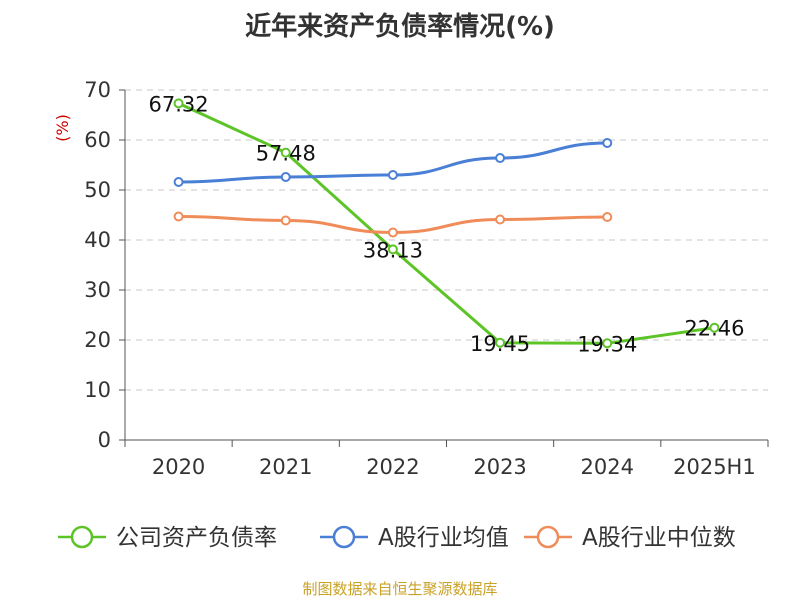  What do you see at coordinates (443, 538) in the screenshot?
I see `legend-label: A股行业均值` at bounding box center [443, 538].